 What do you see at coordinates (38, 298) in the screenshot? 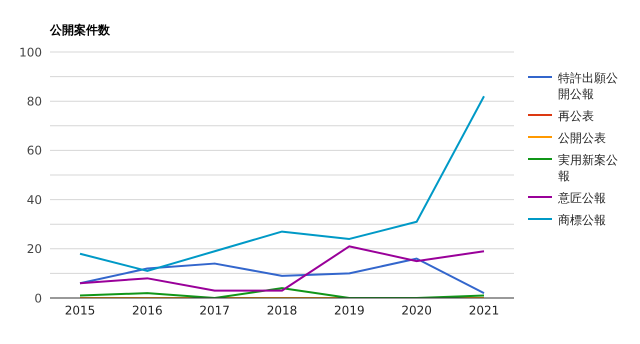
I see `y-tick-label: 0` at bounding box center [38, 298].